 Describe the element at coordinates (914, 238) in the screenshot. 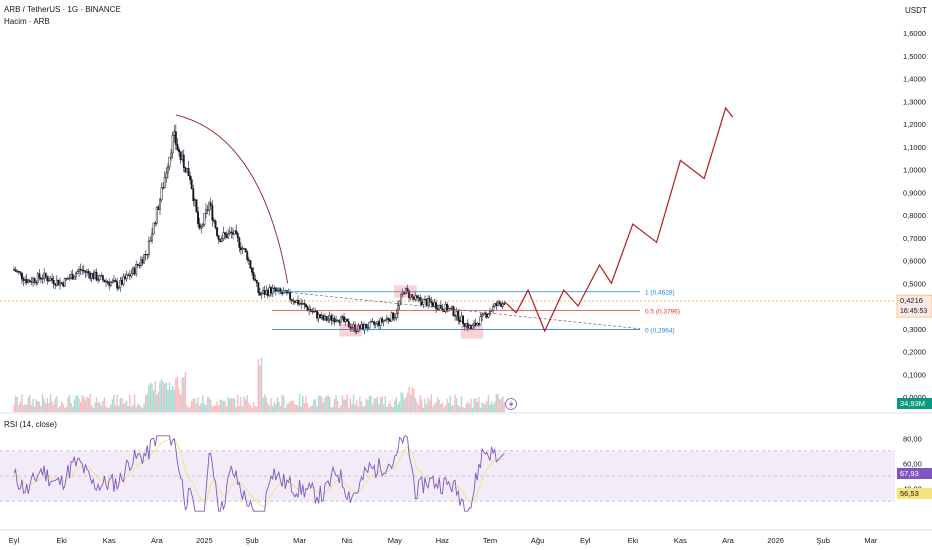

I see `price-tick-label: 0,7000` at that location.